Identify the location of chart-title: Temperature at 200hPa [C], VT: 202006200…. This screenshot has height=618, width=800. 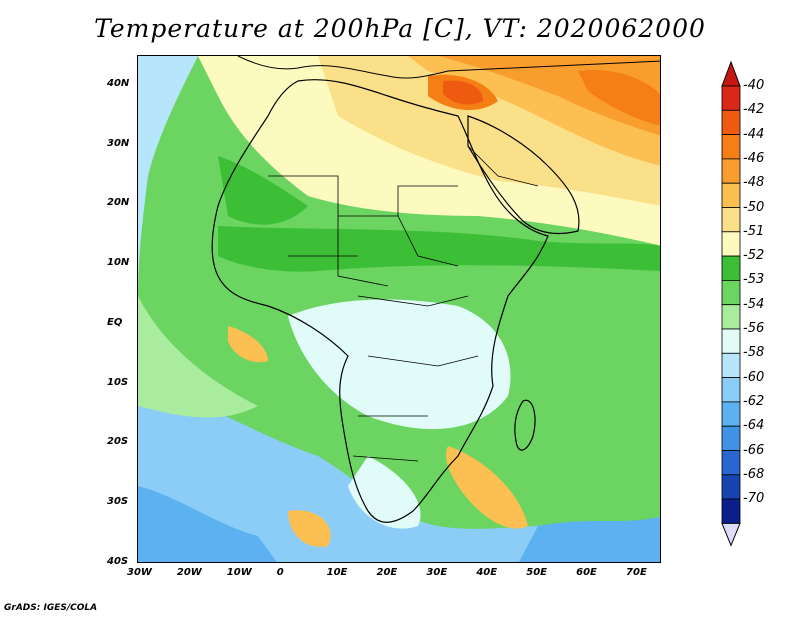
(400, 28).